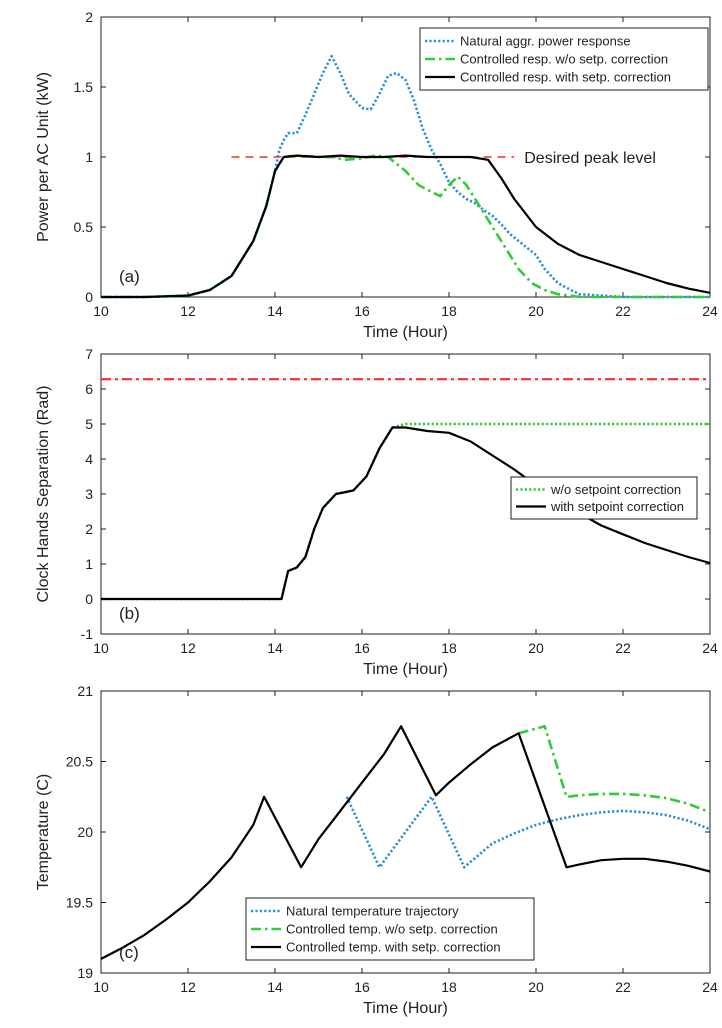 This screenshot has width=722, height=1028. Describe the element at coordinates (87, 634) in the screenshot. I see `y-tick-label: -1` at that location.